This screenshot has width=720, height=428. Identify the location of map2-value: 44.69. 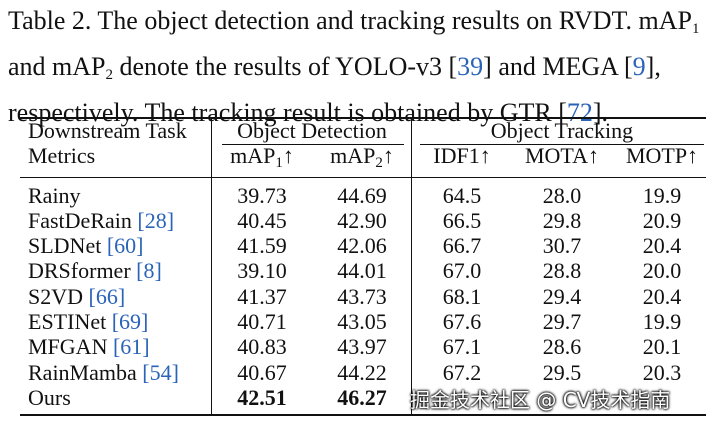
(362, 195).